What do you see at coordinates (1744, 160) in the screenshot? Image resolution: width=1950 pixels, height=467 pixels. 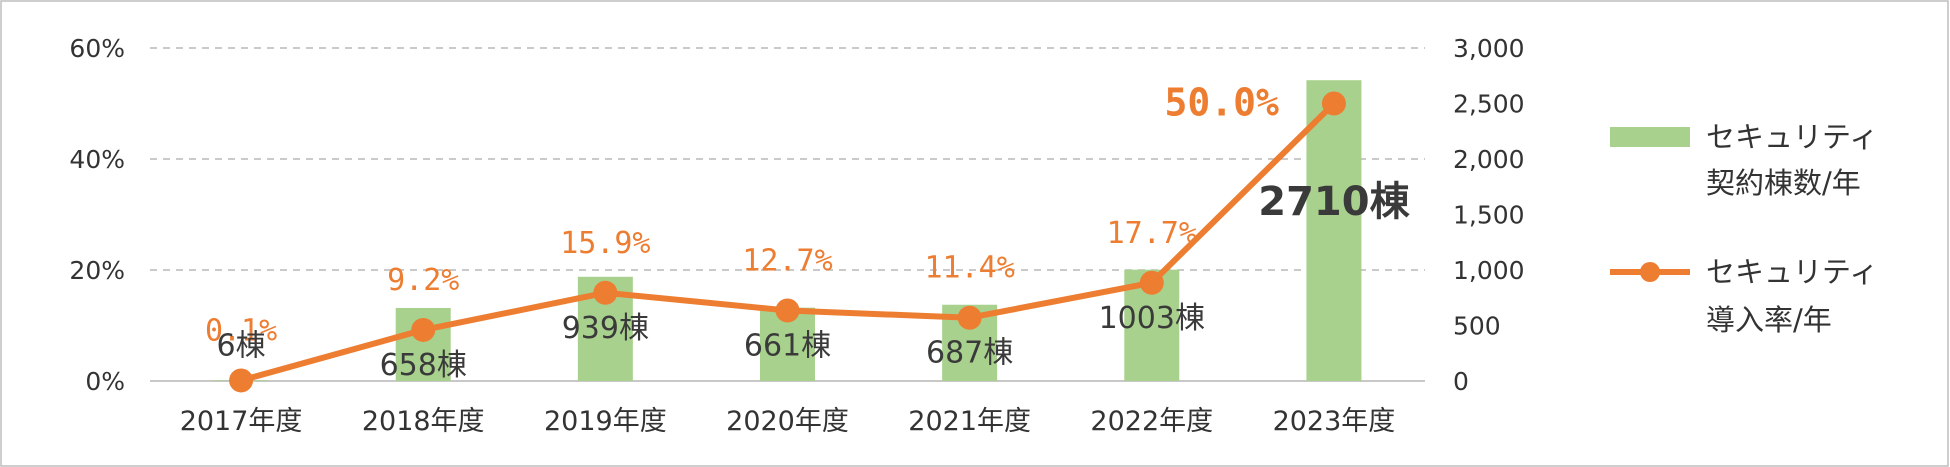 I see `legend-item-bar: セキュリティ 契約棟数/年` at bounding box center [1744, 160].